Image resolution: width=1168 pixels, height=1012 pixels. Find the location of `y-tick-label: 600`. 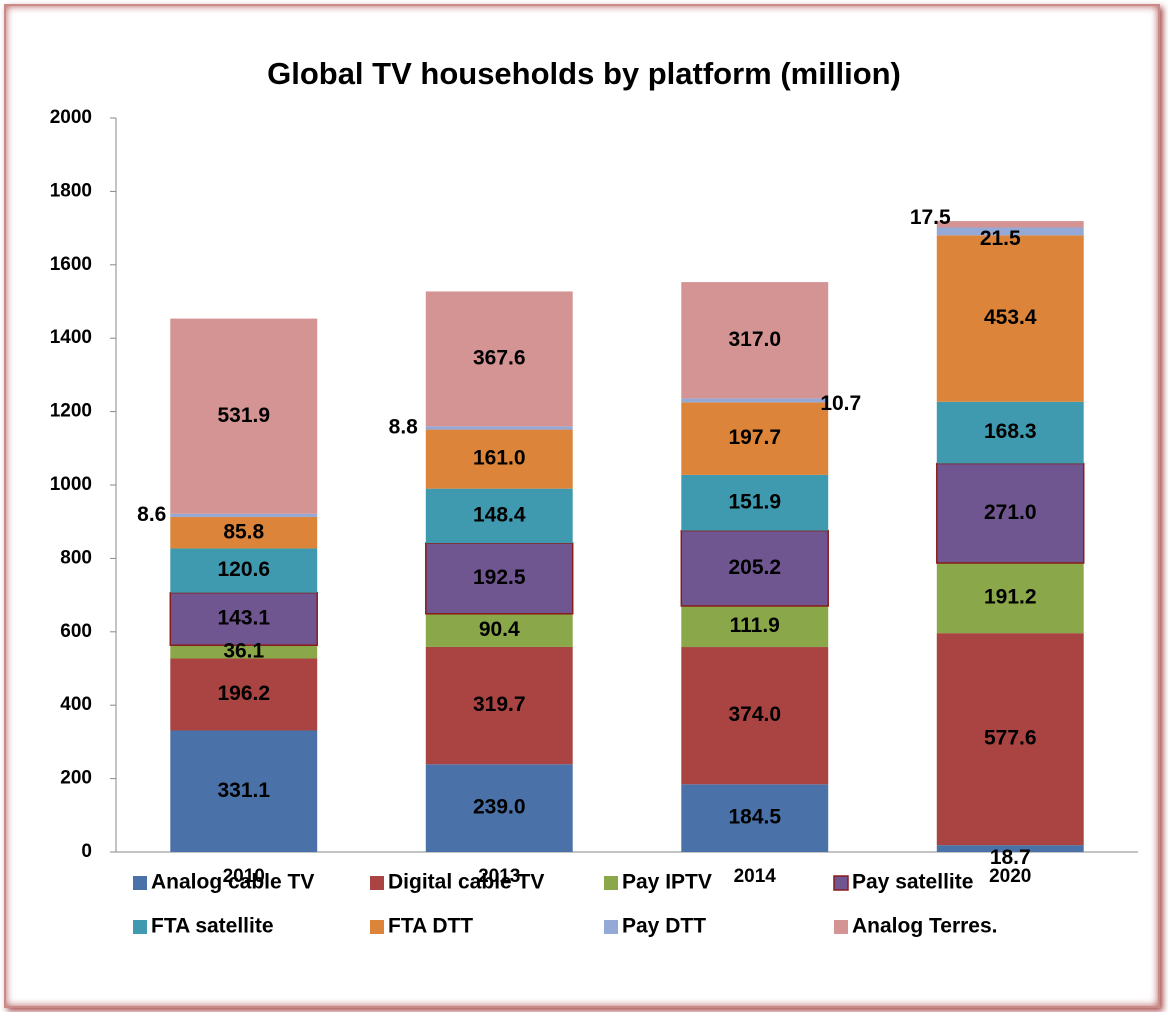

y-tick-label: 600 is located at coordinates (76, 631).